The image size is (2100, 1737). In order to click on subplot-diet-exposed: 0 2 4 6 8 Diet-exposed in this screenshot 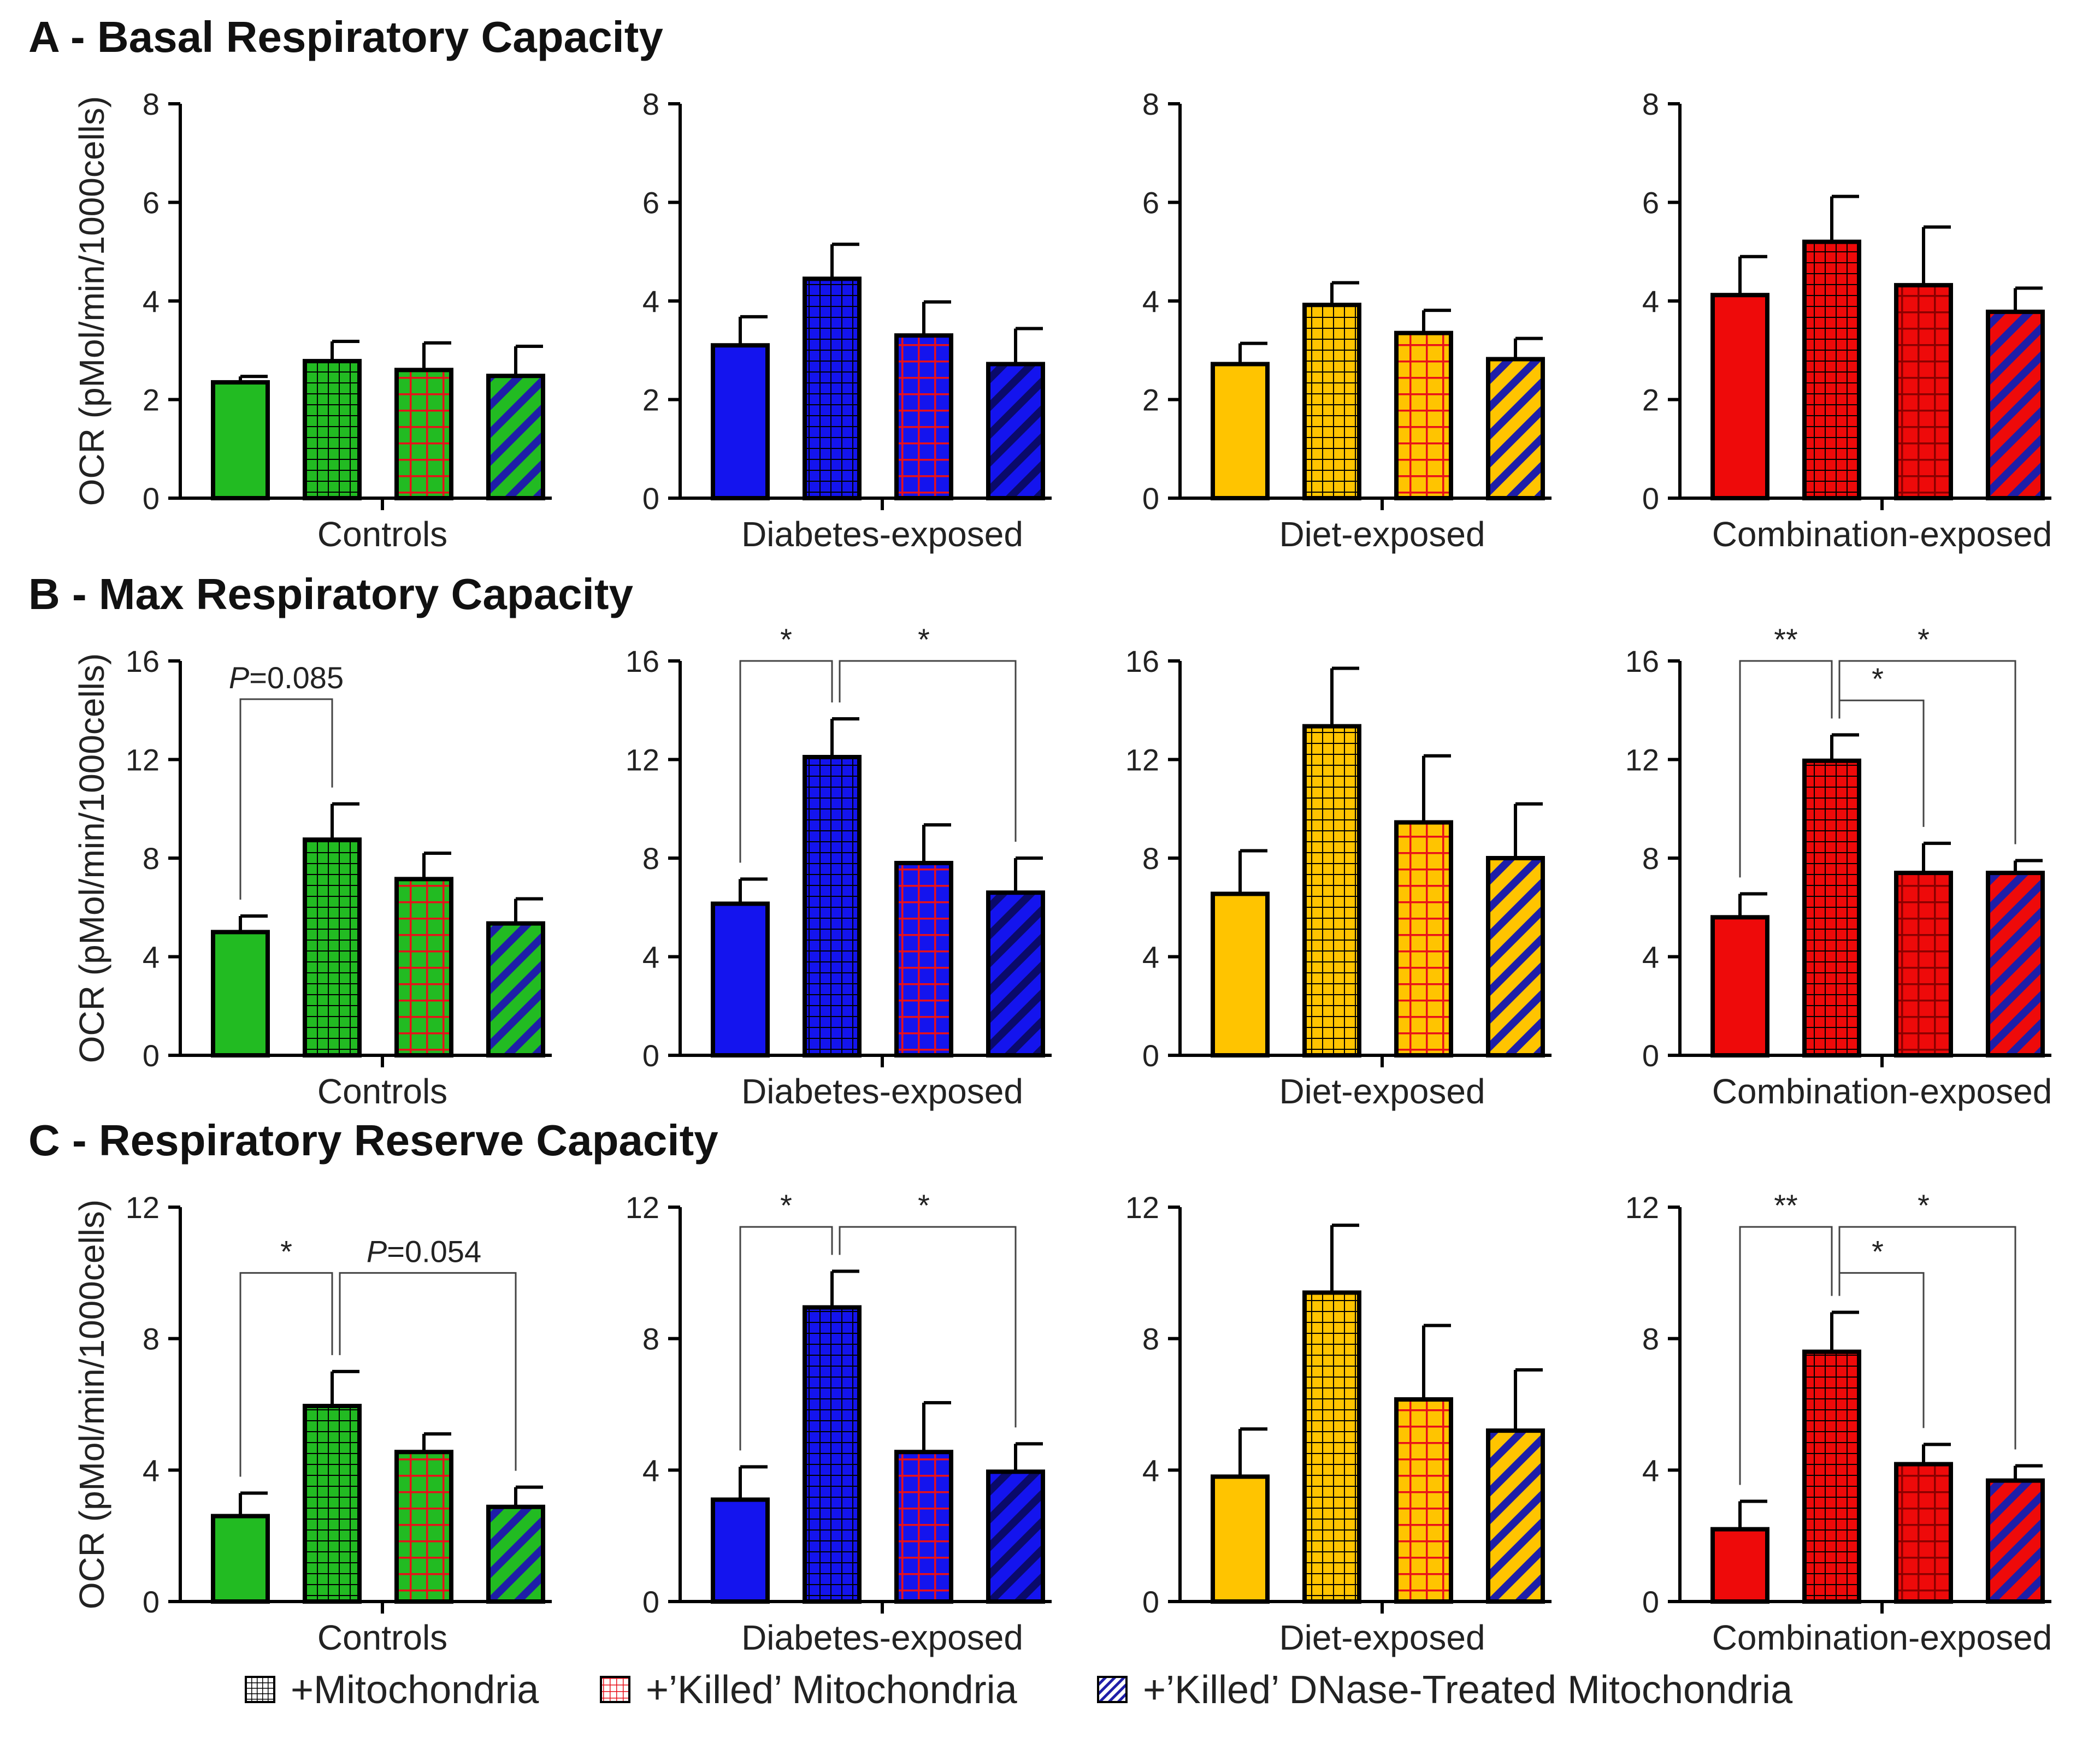, I will do `click(1347, 320)`.